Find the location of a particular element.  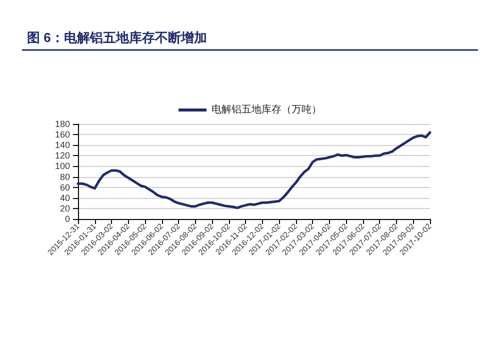

y-tick-label: 60 is located at coordinates (65, 187).